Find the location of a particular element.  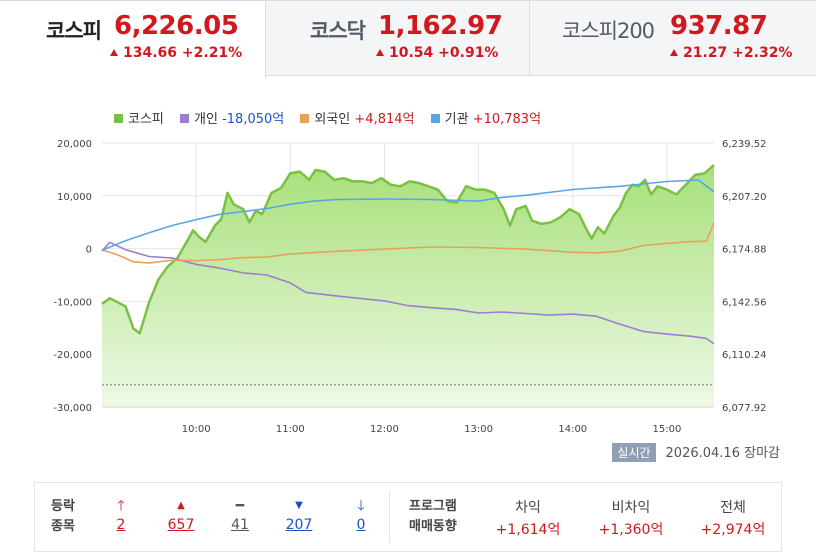

program-non-arbitrage: 비차익 +1,360억 is located at coordinates (631, 519).